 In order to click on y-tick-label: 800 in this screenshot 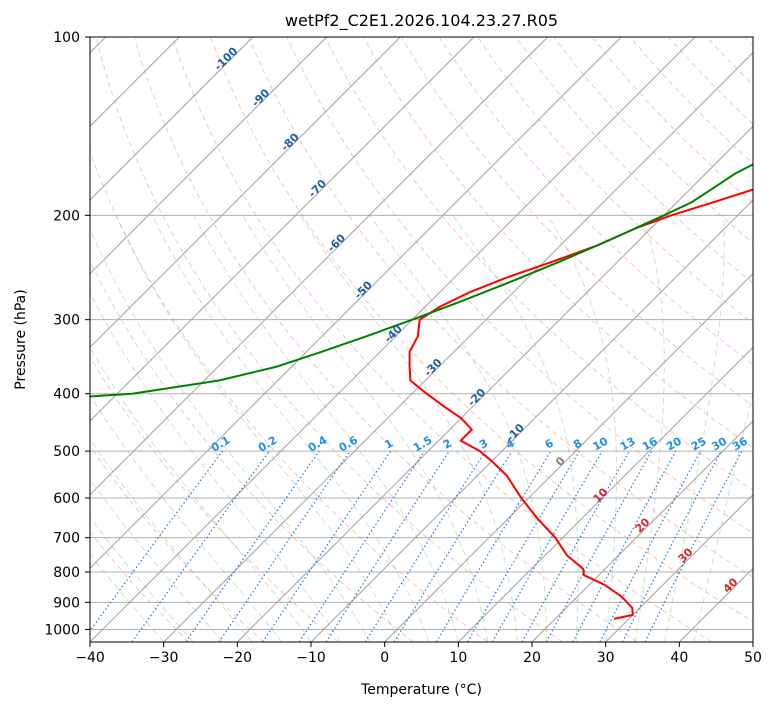, I will do `click(66, 573)`.